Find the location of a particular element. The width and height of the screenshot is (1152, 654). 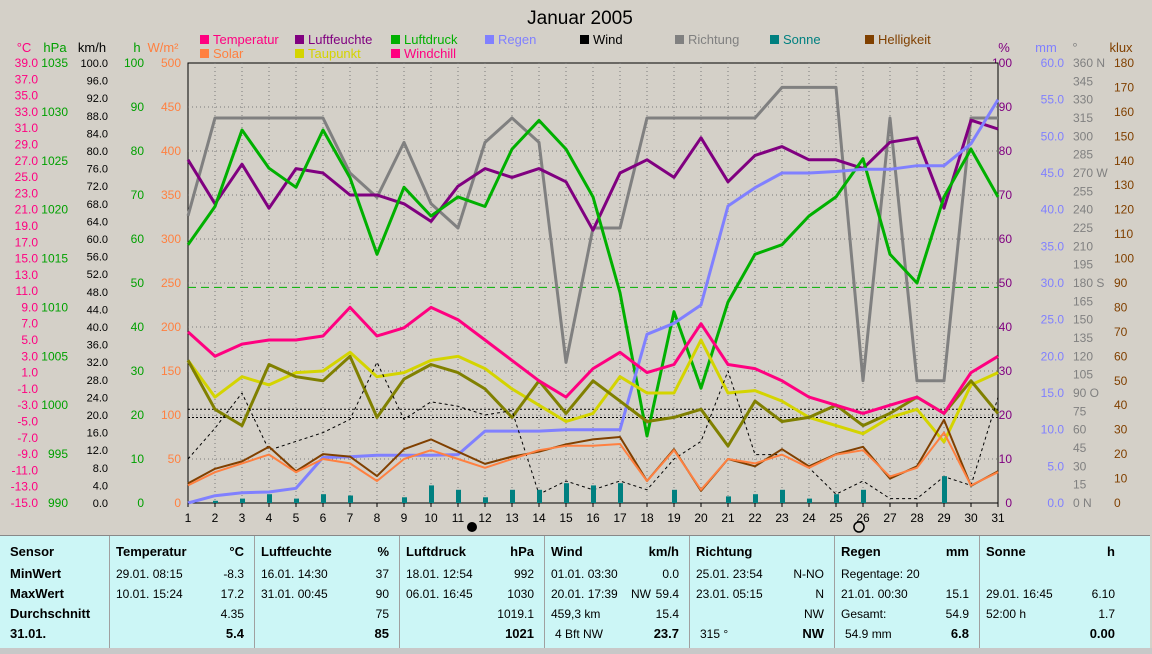

direction-tick-label: 255 is located at coordinates (1083, 191).